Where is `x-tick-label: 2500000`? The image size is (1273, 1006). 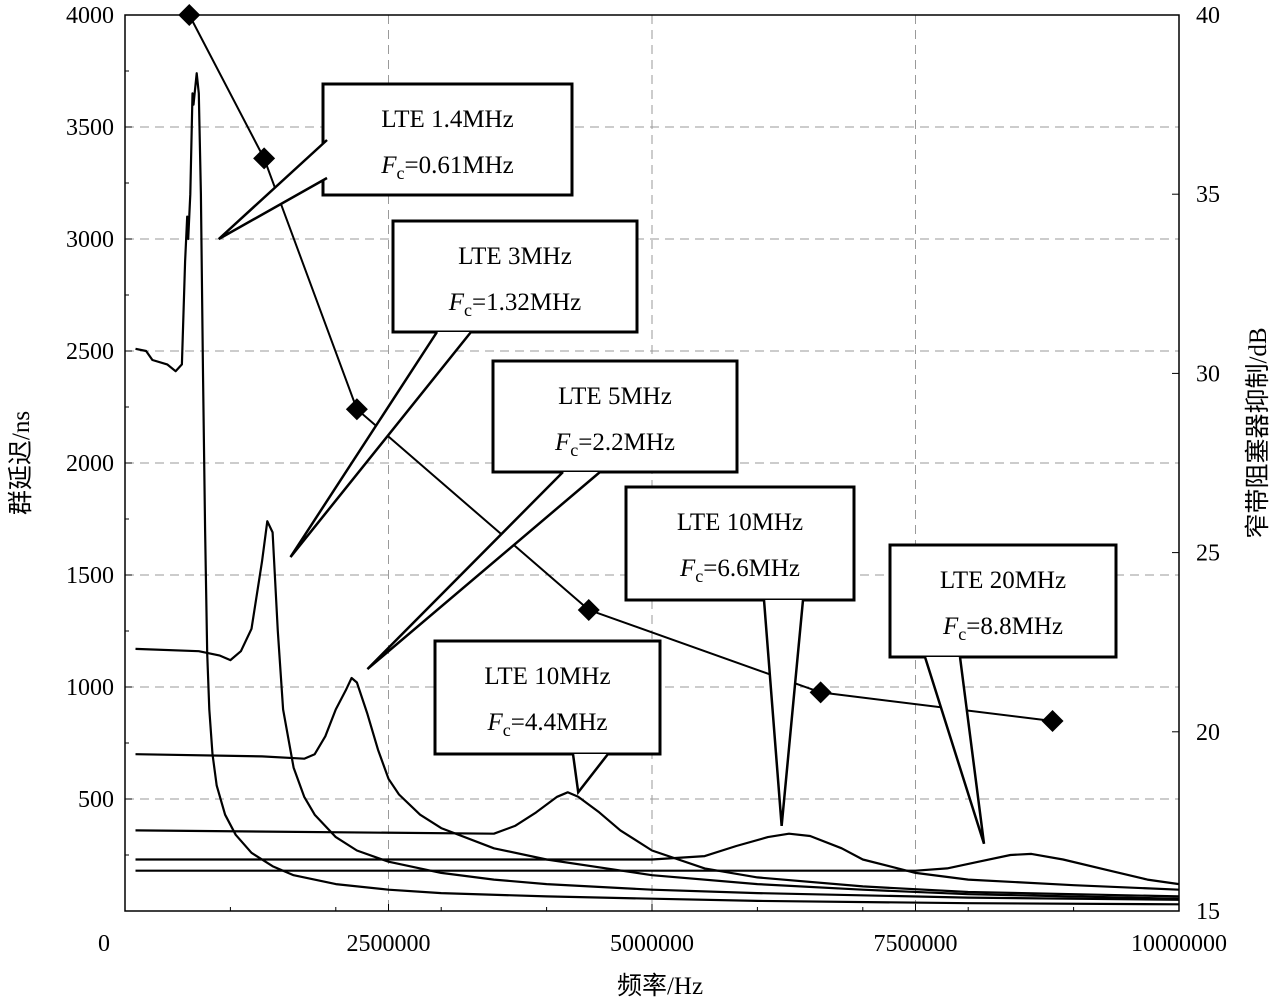
x-tick-label: 2500000 is located at coordinates (389, 944).